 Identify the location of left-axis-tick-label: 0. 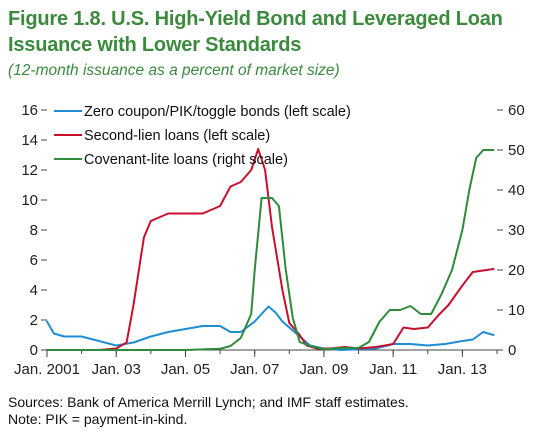
(34, 350).